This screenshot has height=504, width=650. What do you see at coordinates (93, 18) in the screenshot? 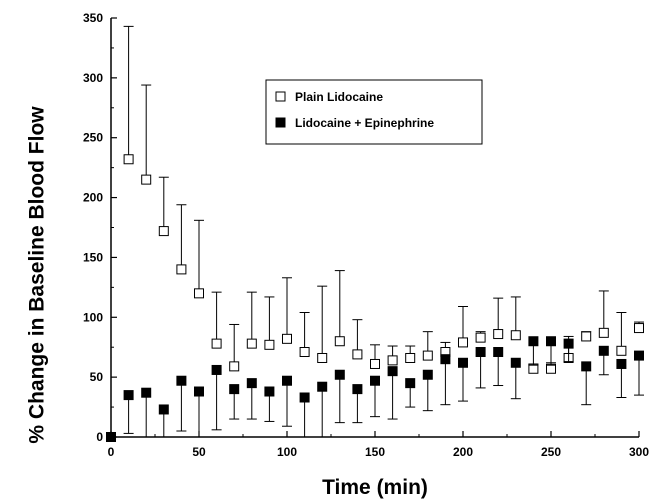
I see `y-tick-label: 350` at bounding box center [93, 18].